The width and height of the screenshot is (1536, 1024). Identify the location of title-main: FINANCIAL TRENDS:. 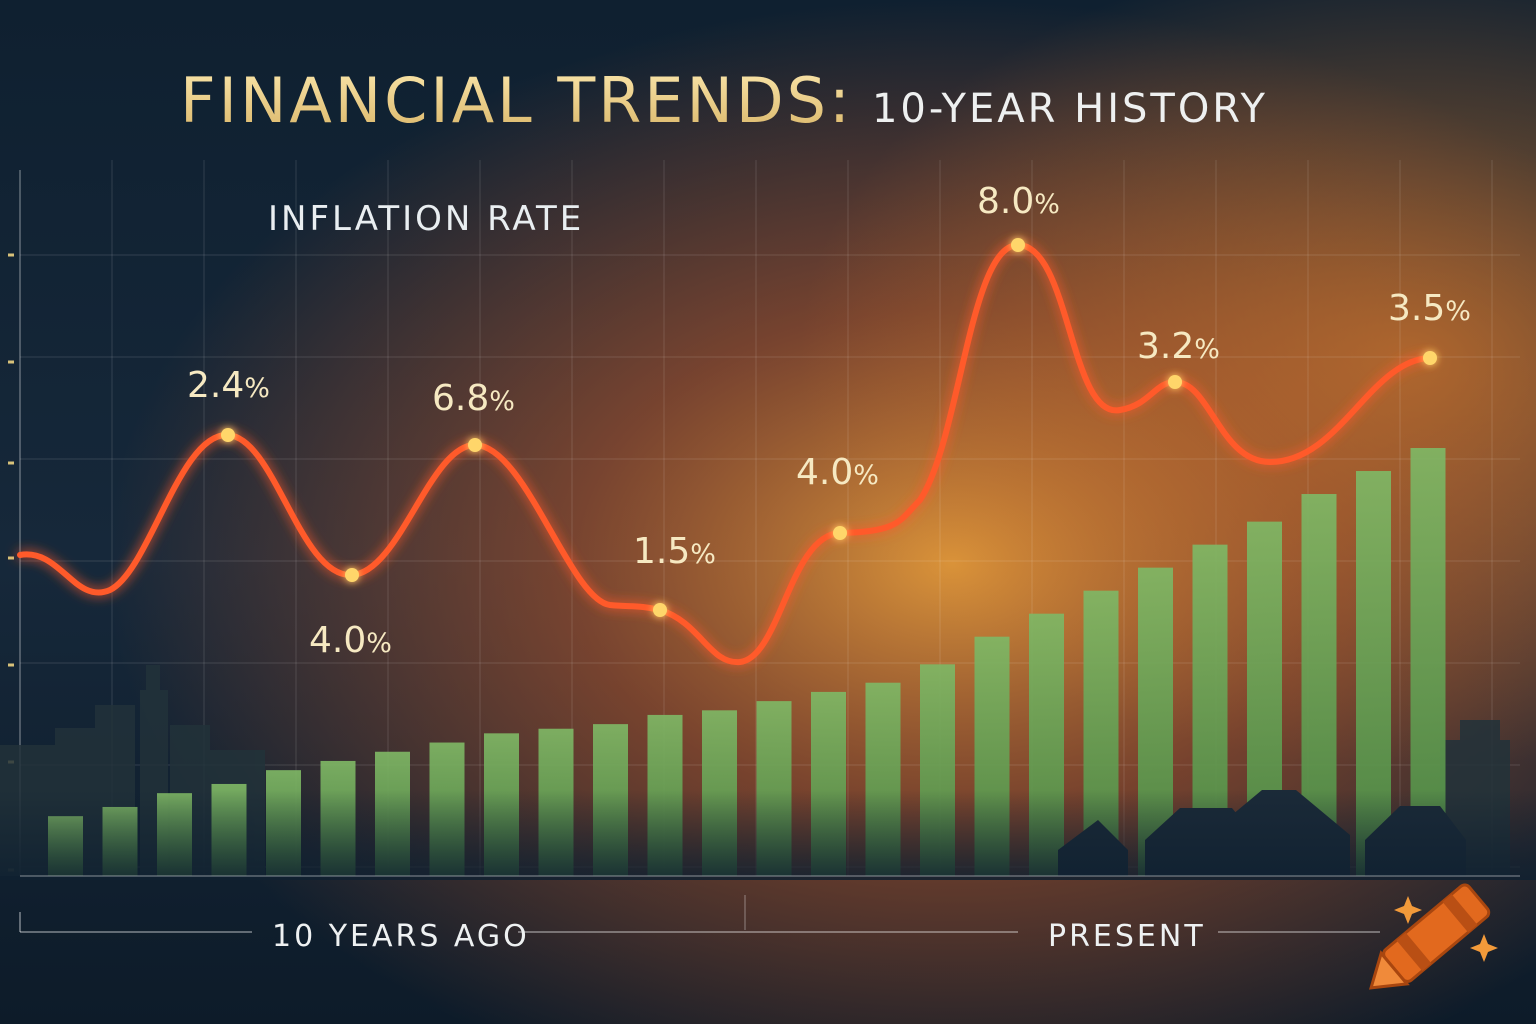
(516, 100).